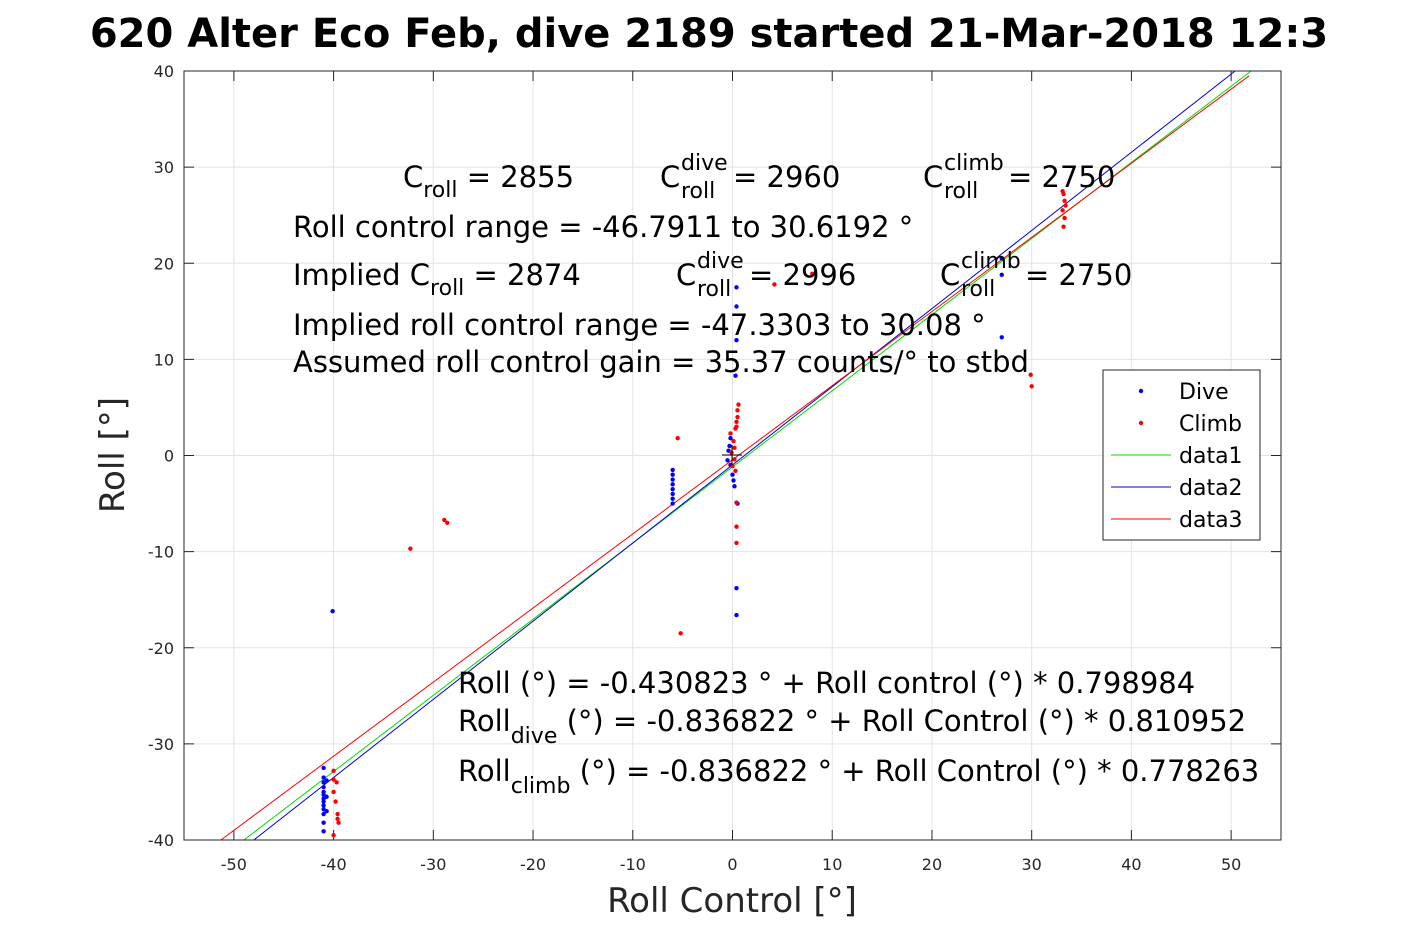  I want to click on annotation-c-roll-dive-sub: roll, so click(698, 191).